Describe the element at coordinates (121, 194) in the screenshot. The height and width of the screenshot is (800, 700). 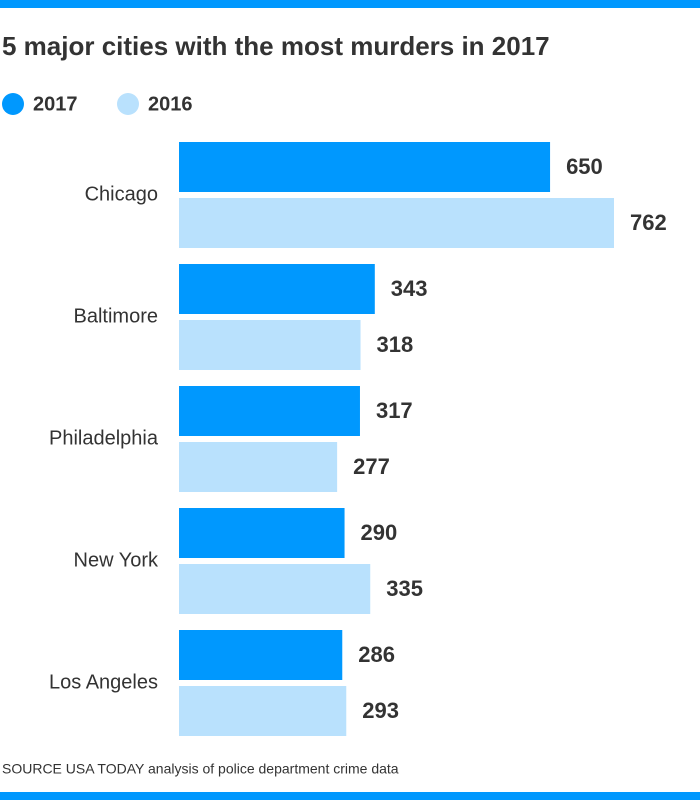
I see `category-label: Chicago` at that location.